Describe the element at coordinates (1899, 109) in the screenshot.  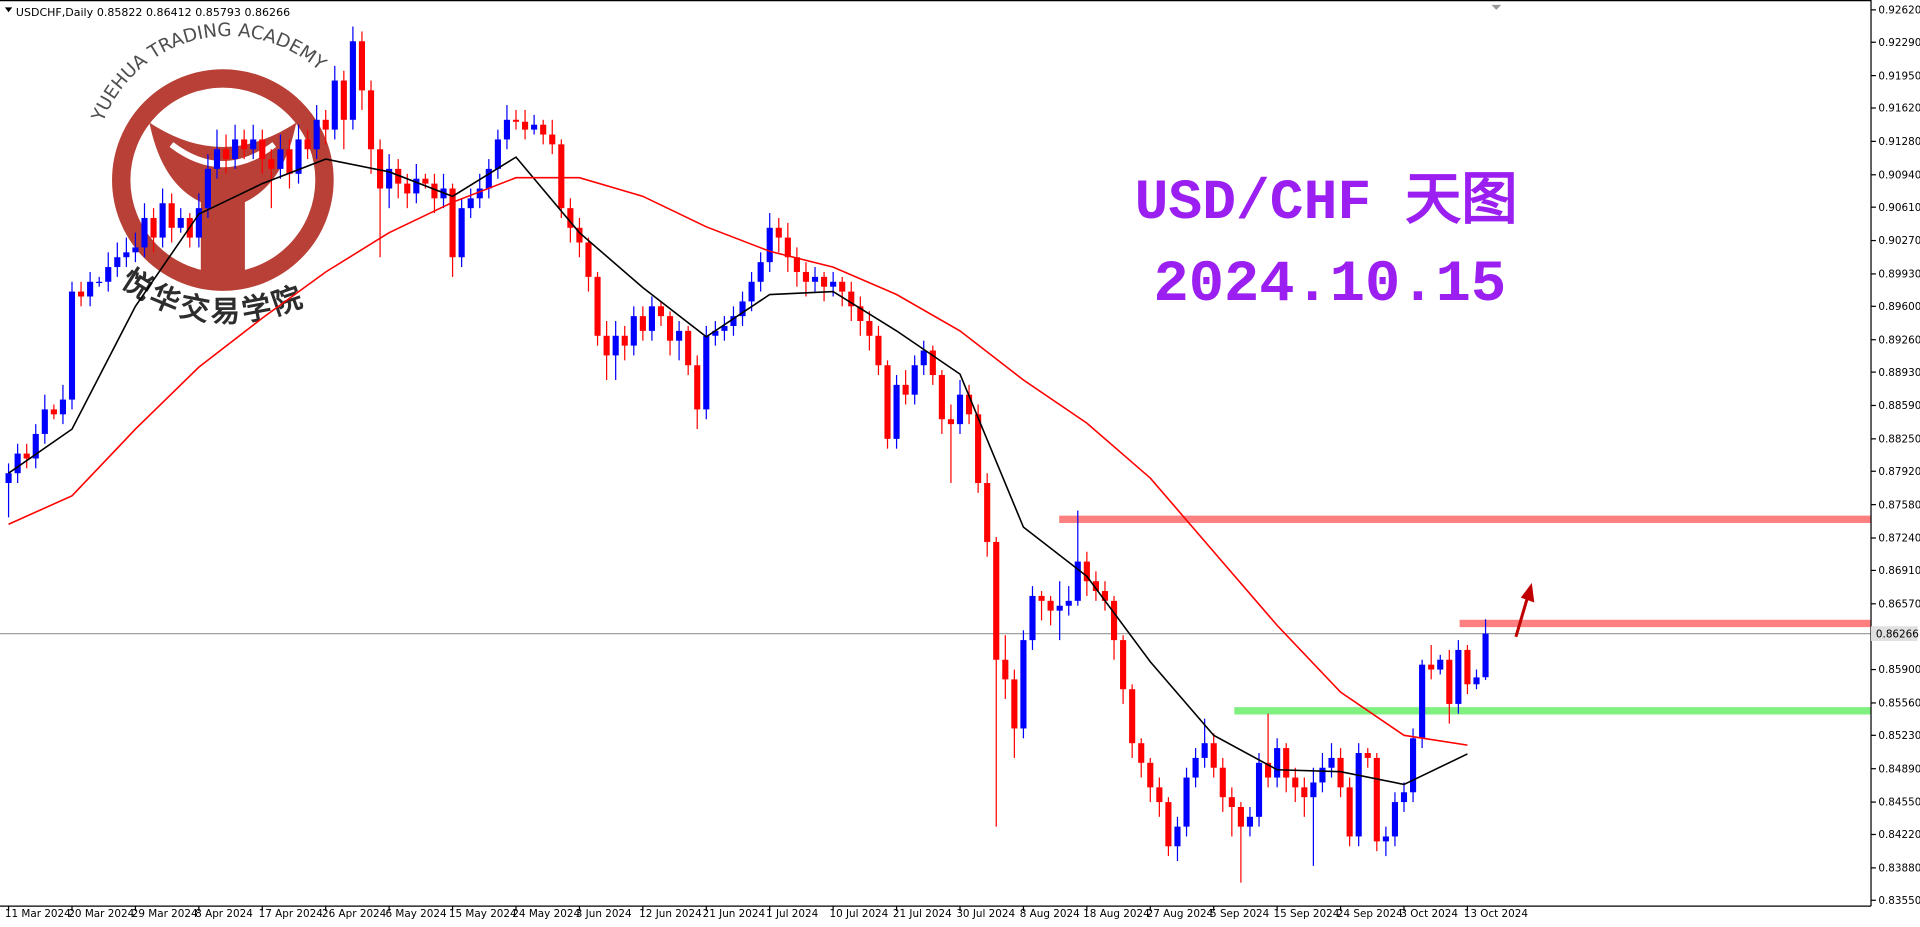
I see `y-tick-label: 0.91620` at that location.